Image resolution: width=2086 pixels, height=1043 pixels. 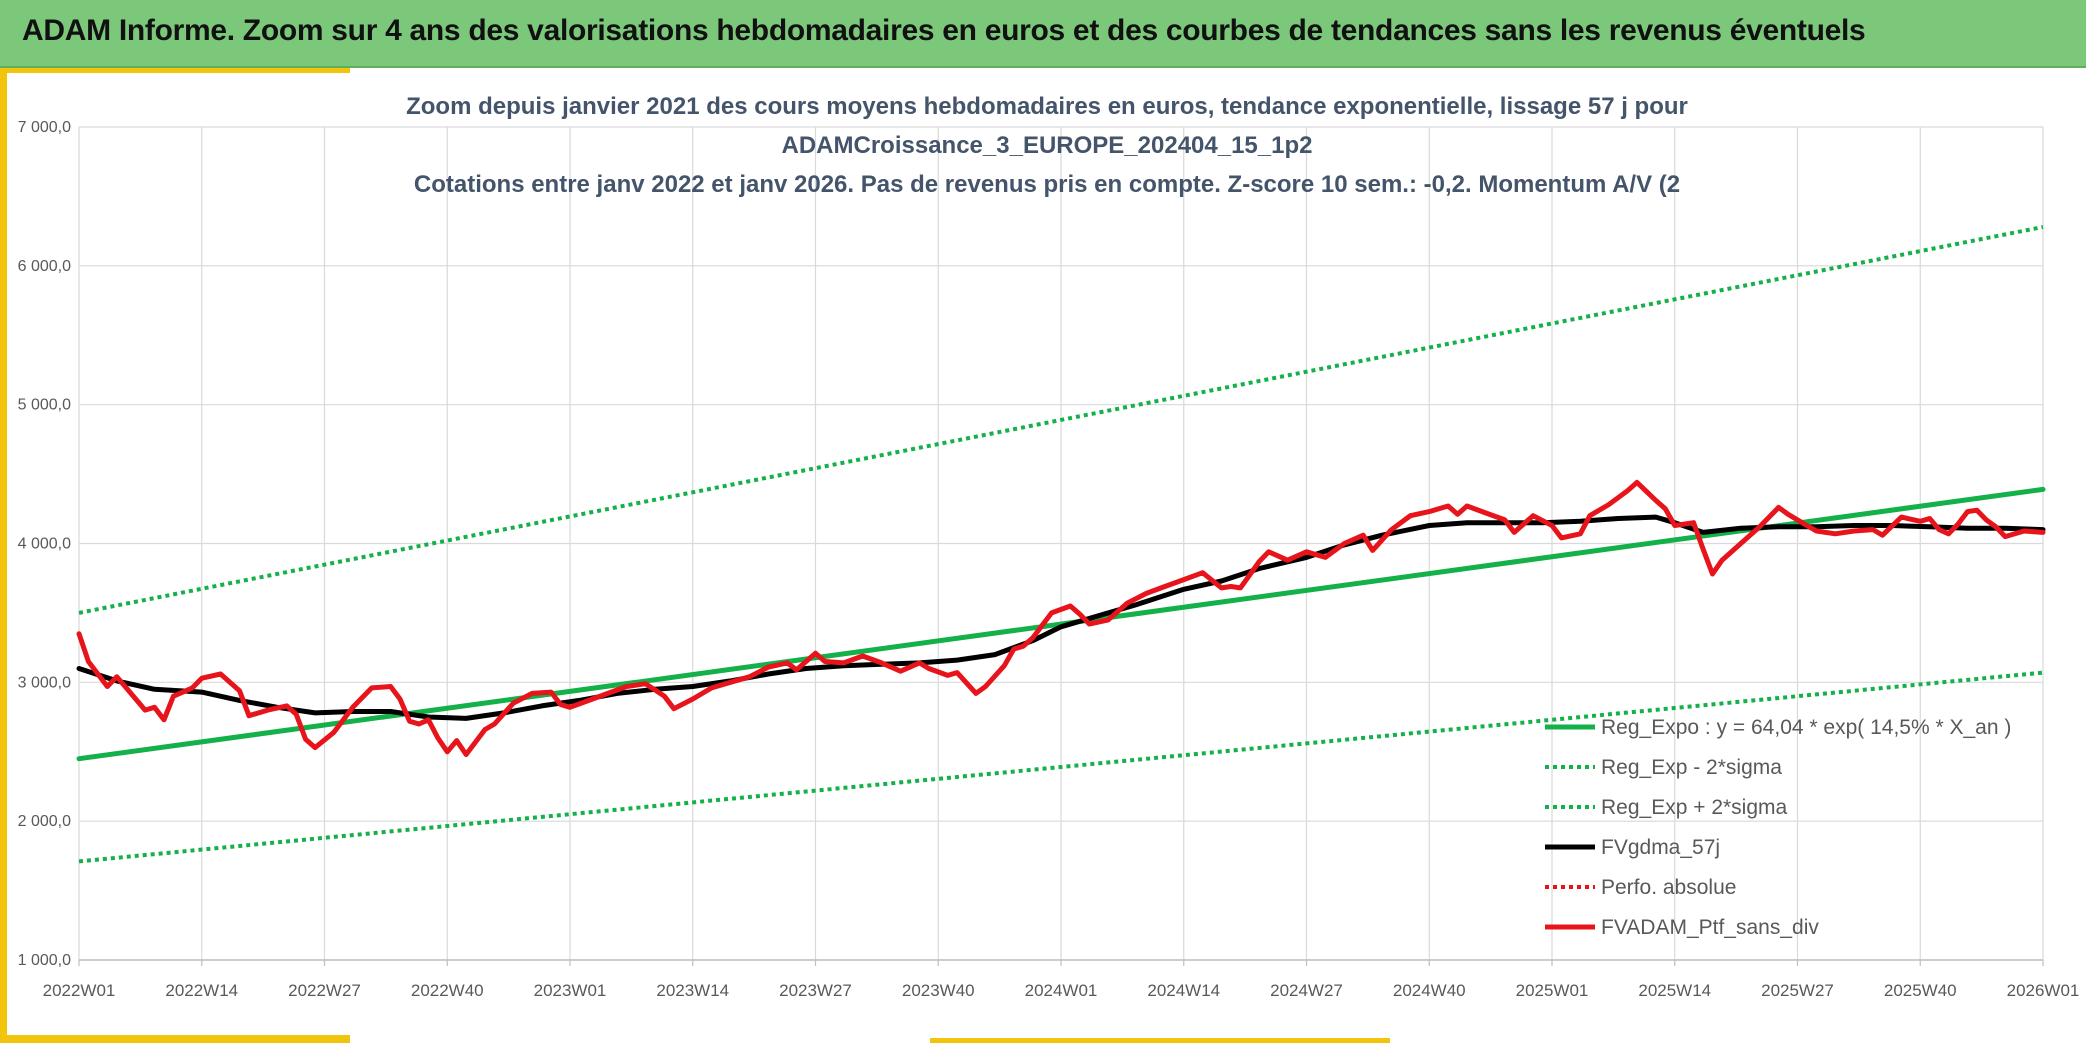 I want to click on y-tick-label: 1 000,0, so click(x=44, y=960).